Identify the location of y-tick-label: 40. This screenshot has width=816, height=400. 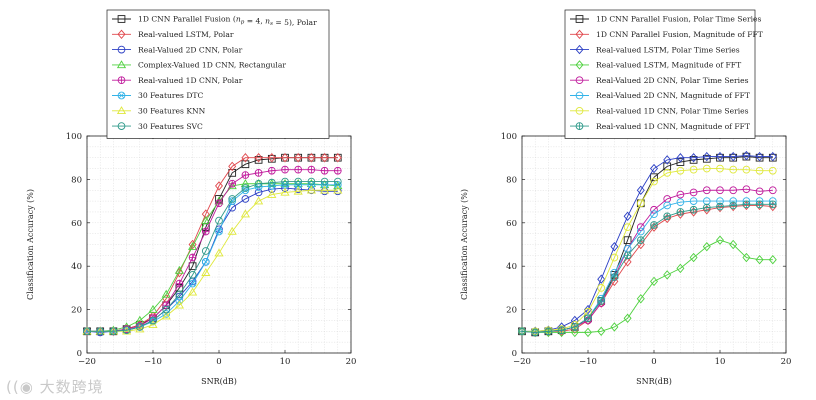
(511, 267).